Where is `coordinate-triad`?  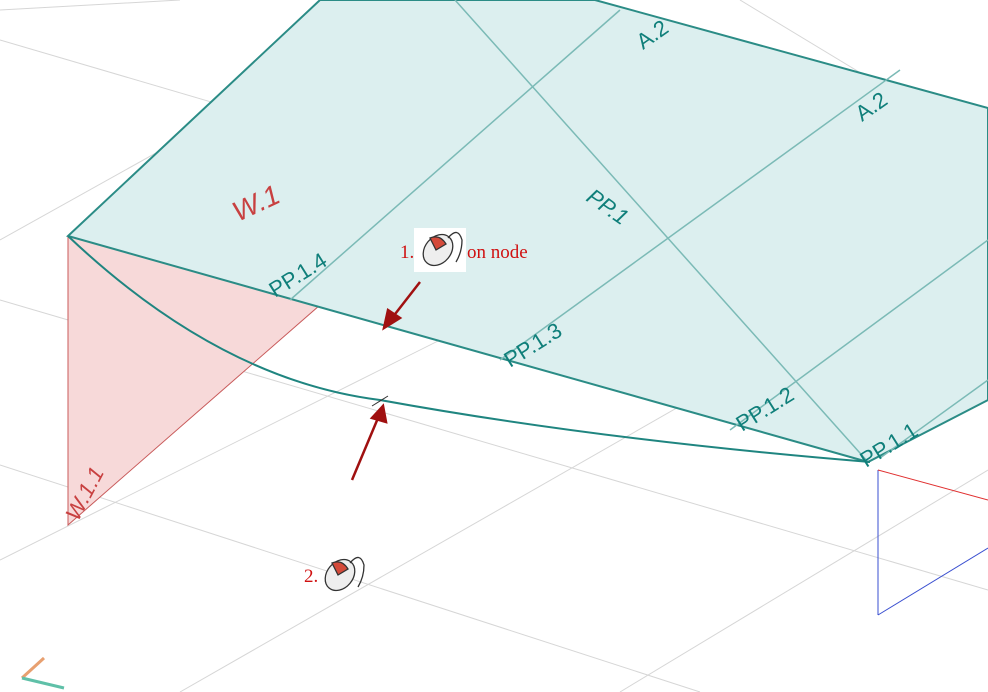 coordinate-triad is located at coordinates (42, 673).